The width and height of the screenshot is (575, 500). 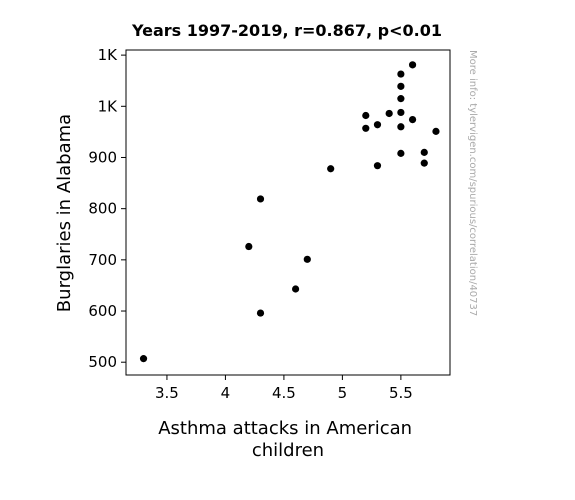 I want to click on x-tick-label: 4.5, so click(x=284, y=393).